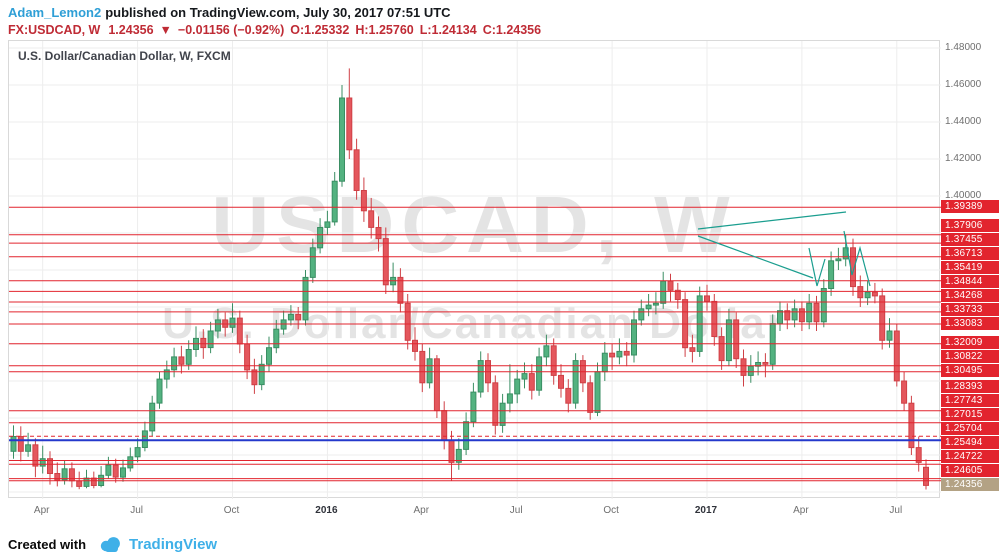 The image size is (1002, 559). Describe the element at coordinates (231, 30) in the screenshot. I see `price-change: −0.01156 (−0.92%)` at that location.